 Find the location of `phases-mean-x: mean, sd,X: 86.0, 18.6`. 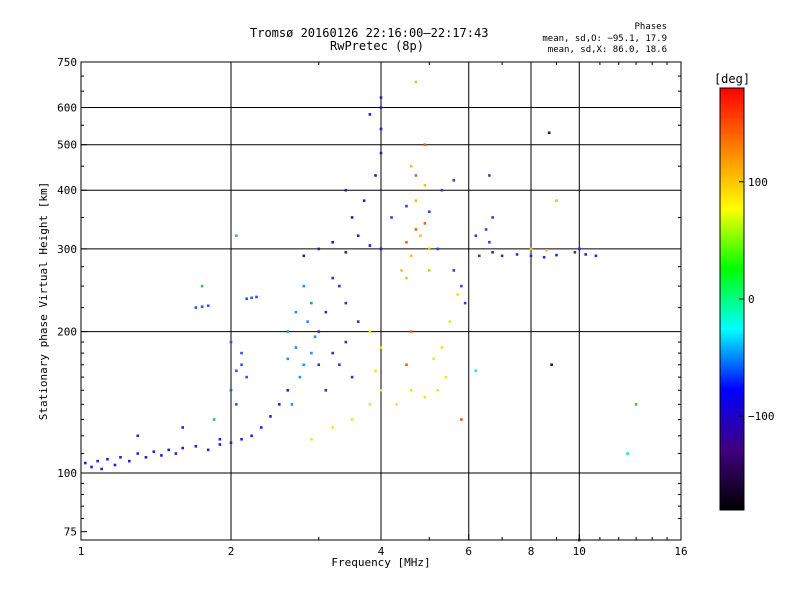

phases-mean-x: mean, sd,X: 86.0, 18.6 is located at coordinates (607, 50).